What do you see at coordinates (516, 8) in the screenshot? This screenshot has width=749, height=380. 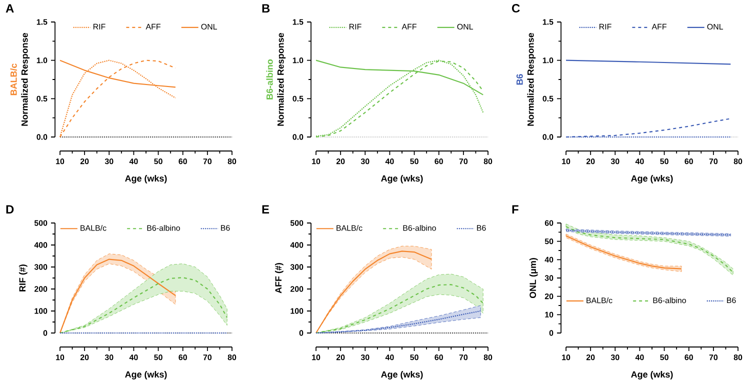 I see `chart-title: C` at bounding box center [516, 8].